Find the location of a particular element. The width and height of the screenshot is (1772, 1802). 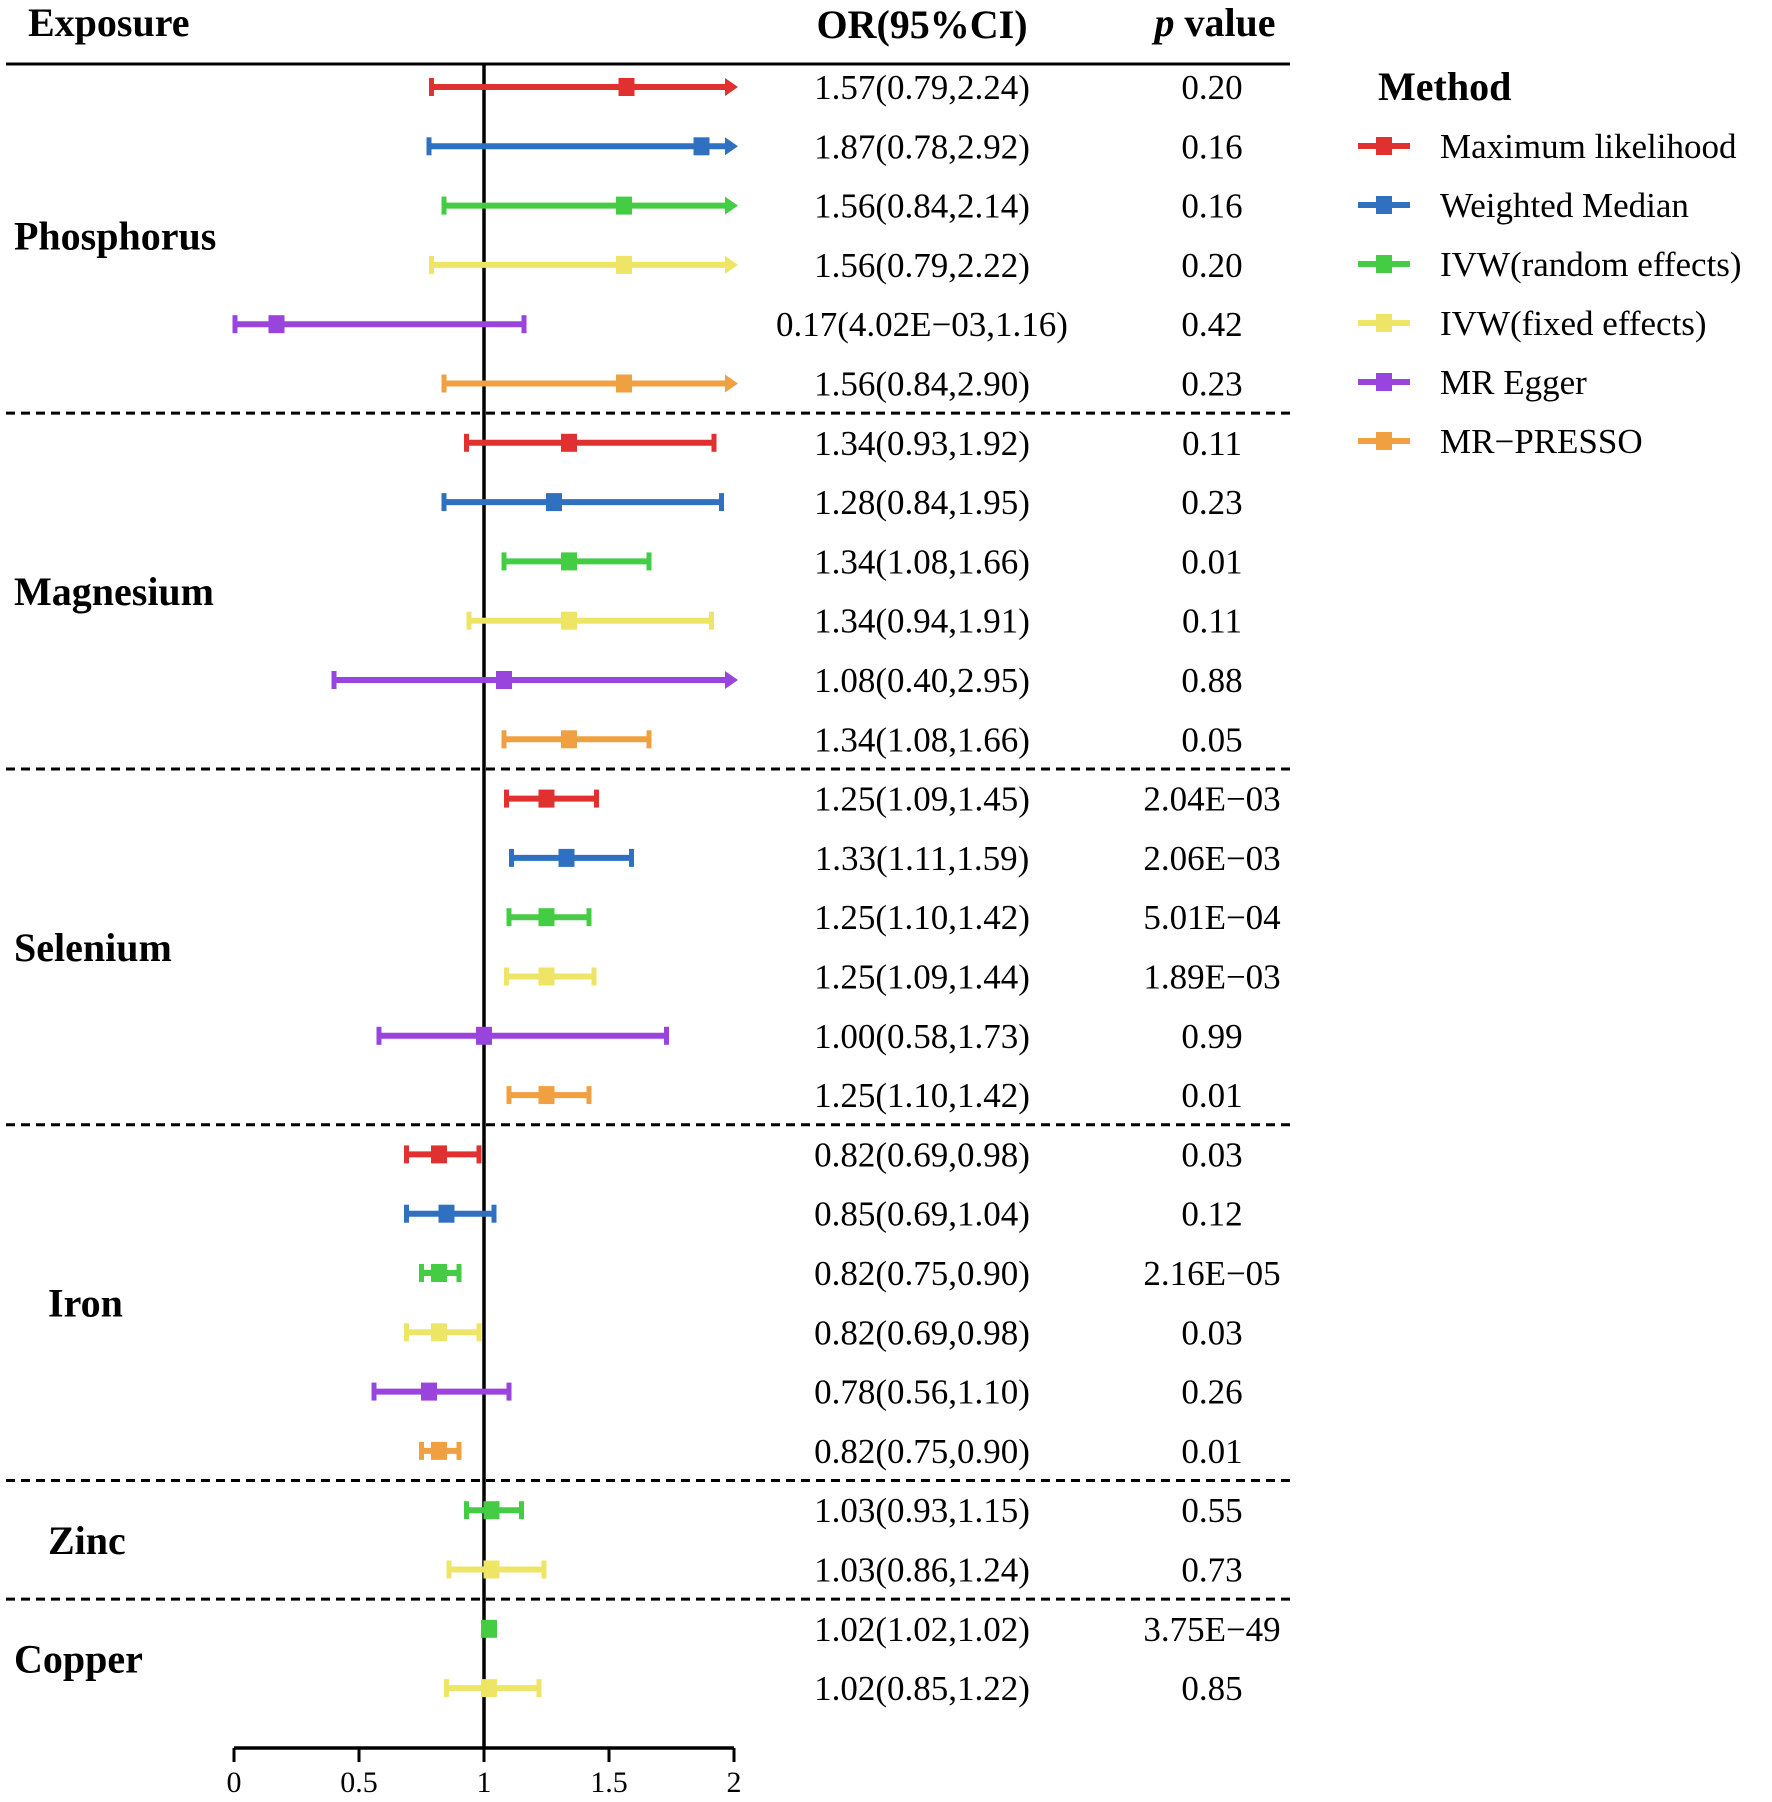

forest-row: 0.82(0.69,0.98) 0.03 is located at coordinates (823, 1332).